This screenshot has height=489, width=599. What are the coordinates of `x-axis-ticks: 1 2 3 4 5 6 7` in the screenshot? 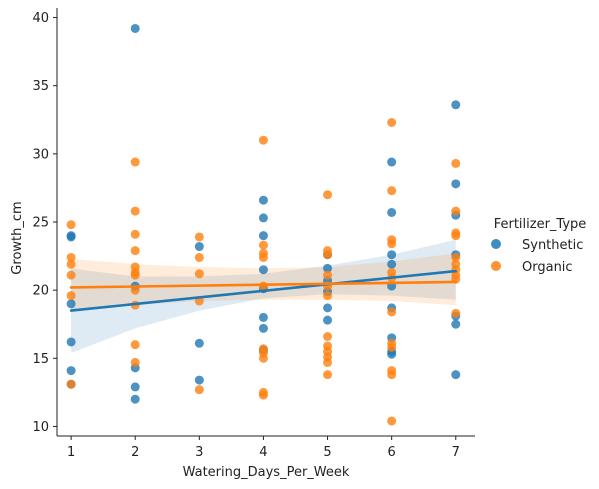 It's located at (263, 448).